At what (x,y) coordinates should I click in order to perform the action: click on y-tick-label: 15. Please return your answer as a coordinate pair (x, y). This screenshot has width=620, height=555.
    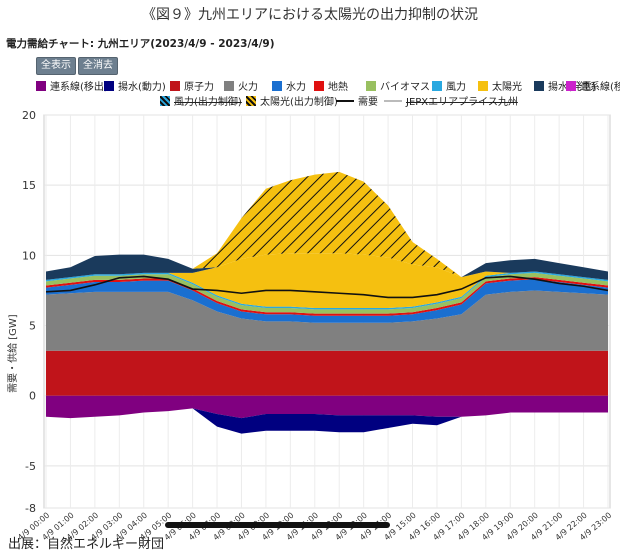
    Looking at the image, I should click on (29, 185).